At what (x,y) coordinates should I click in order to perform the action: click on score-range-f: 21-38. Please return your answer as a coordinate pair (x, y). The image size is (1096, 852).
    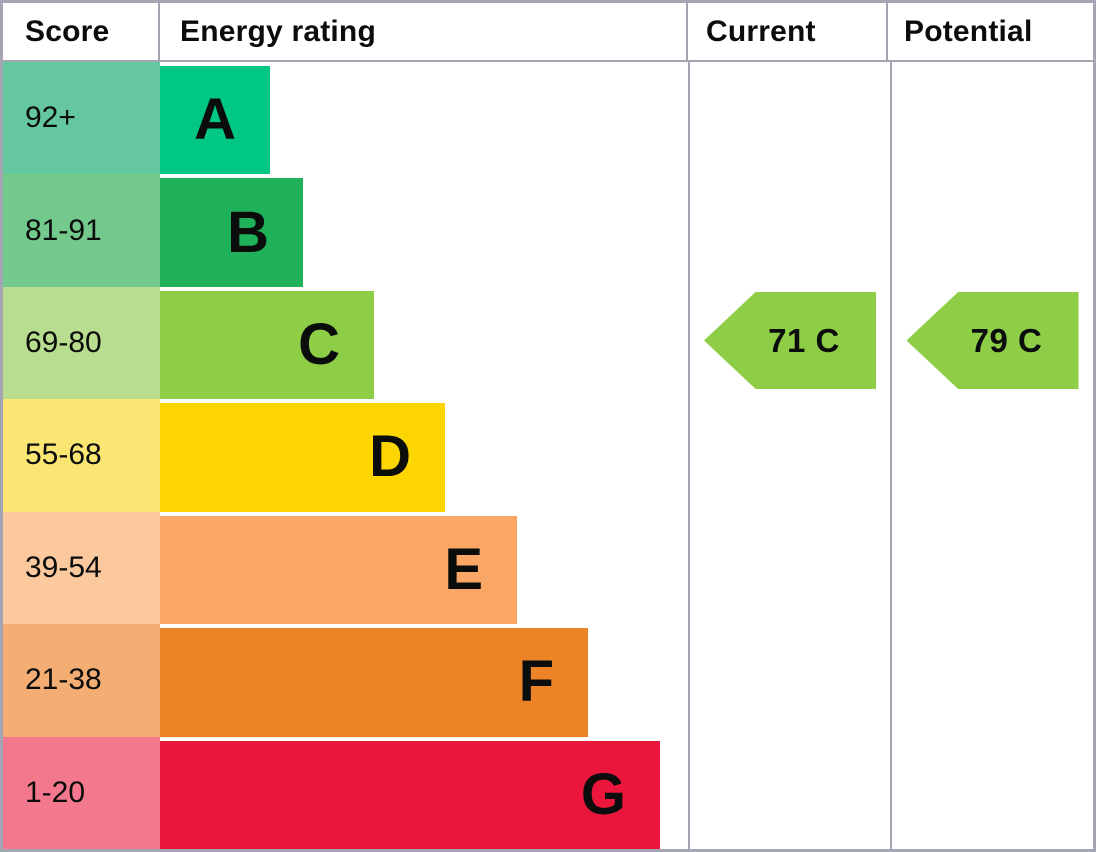
    Looking at the image, I should click on (81, 680).